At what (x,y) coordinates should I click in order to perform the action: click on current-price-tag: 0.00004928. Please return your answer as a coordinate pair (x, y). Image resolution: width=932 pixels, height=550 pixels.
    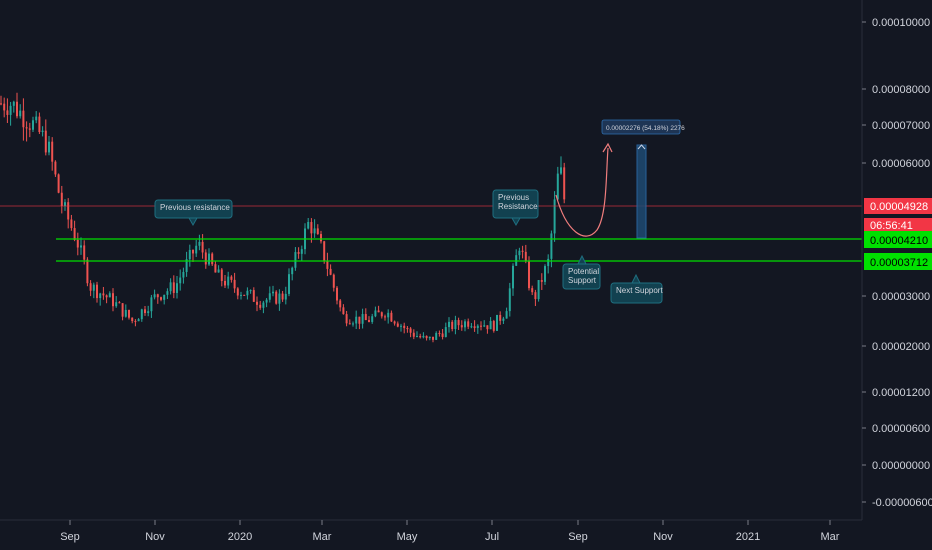
    Looking at the image, I should click on (898, 206).